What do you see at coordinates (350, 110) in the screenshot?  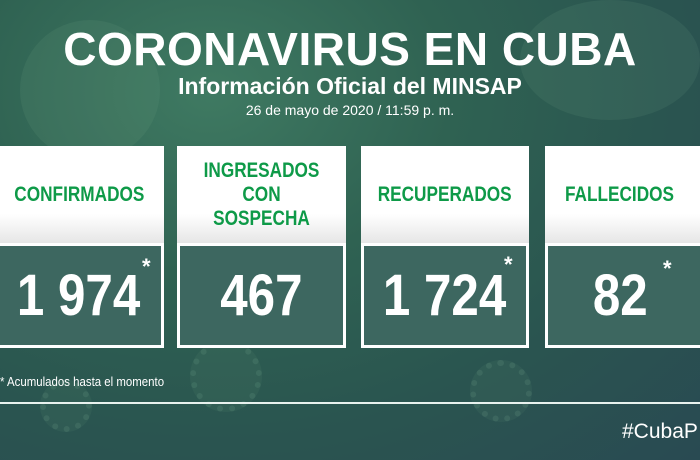 I see `report-date: 26 de mayo de 2020 / 11:59 p. m.` at bounding box center [350, 110].